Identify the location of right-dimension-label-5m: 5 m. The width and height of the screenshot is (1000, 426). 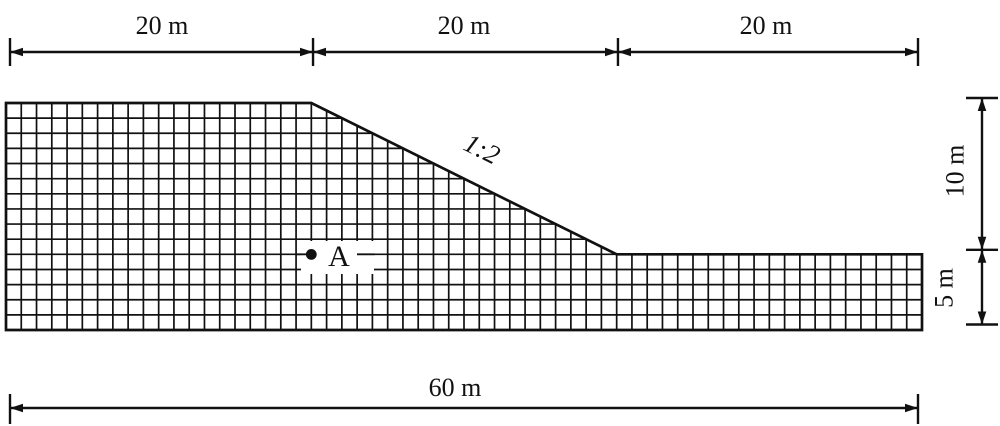
(944, 288).